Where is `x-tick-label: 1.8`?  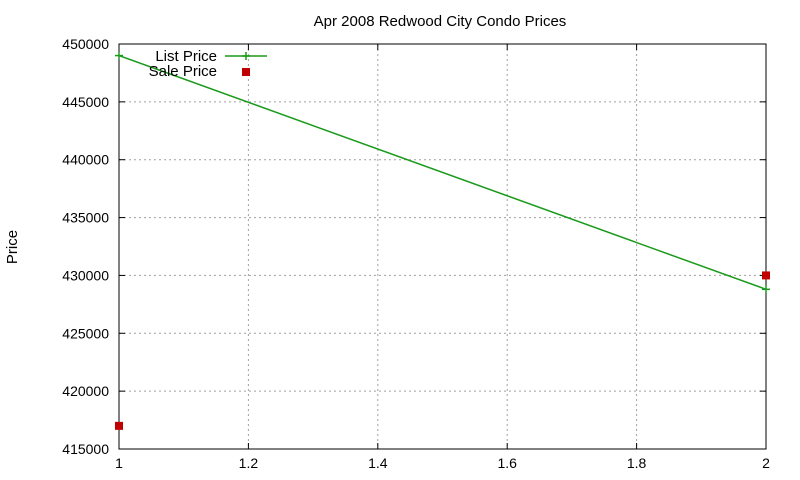
x-tick-label: 1.8 is located at coordinates (637, 463).